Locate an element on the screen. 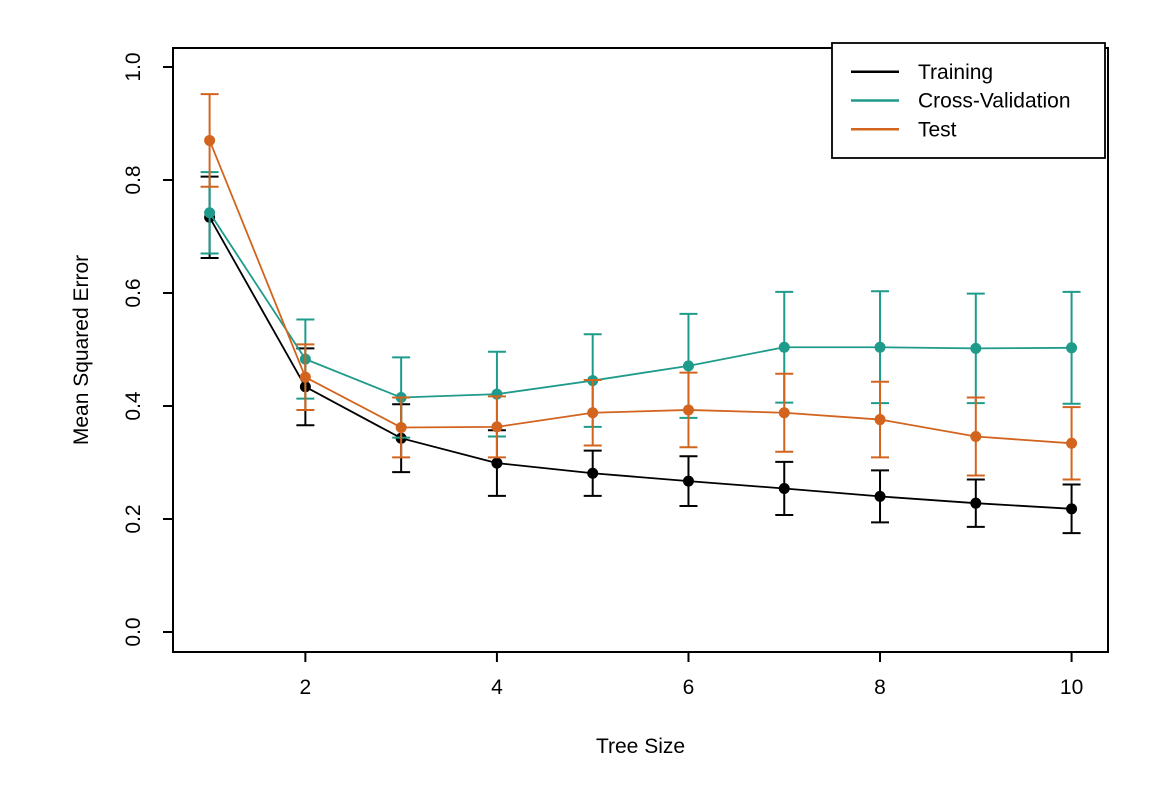  x-tick-label: 6 is located at coordinates (689, 687).